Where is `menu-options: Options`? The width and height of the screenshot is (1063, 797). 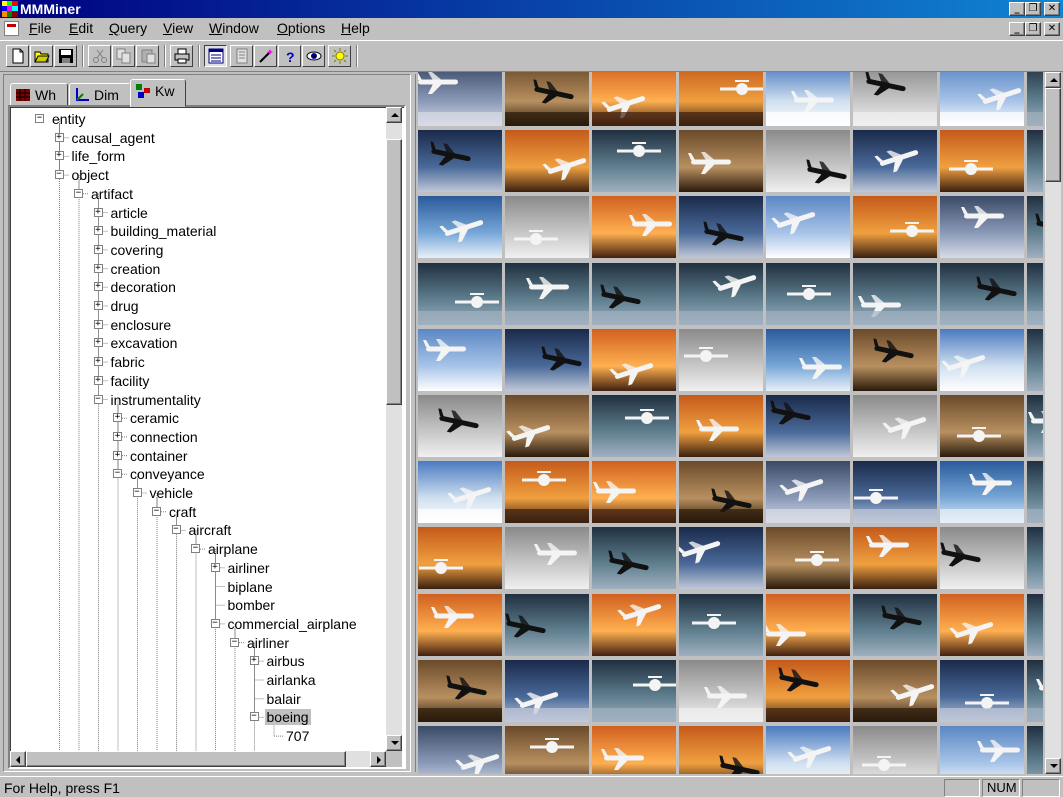 menu-options: Options is located at coordinates (301, 28).